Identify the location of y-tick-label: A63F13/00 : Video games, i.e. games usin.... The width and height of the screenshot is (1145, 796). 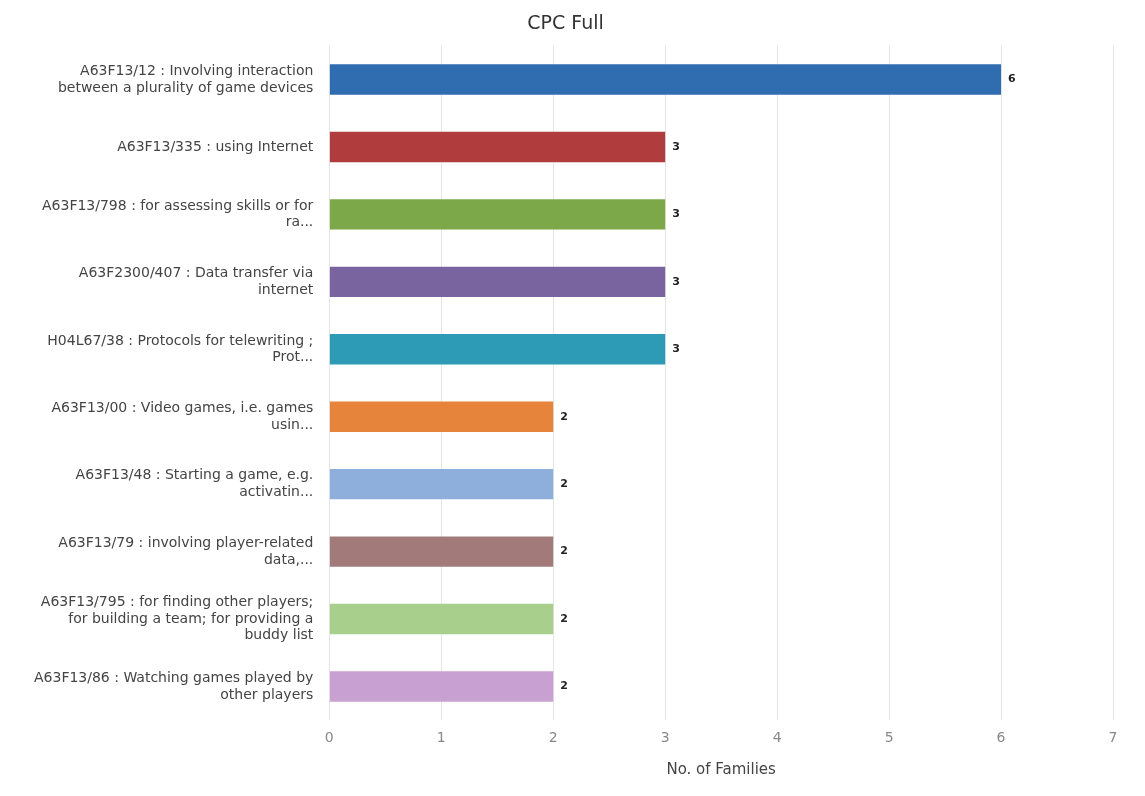
(182, 415).